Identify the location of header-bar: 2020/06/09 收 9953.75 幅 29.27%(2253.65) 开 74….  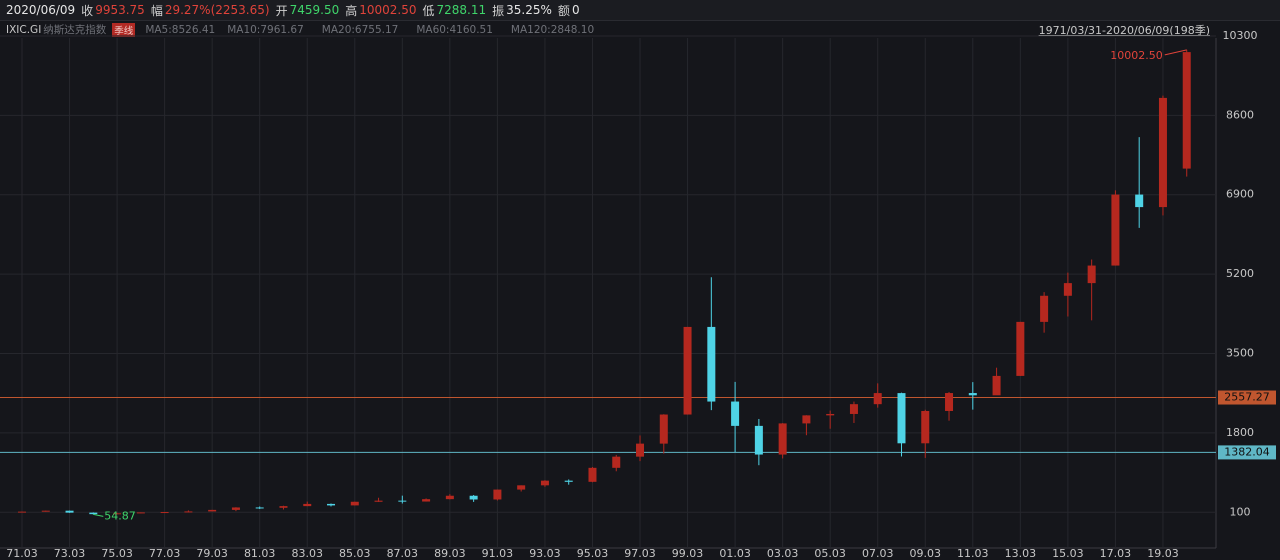
(640, 10).